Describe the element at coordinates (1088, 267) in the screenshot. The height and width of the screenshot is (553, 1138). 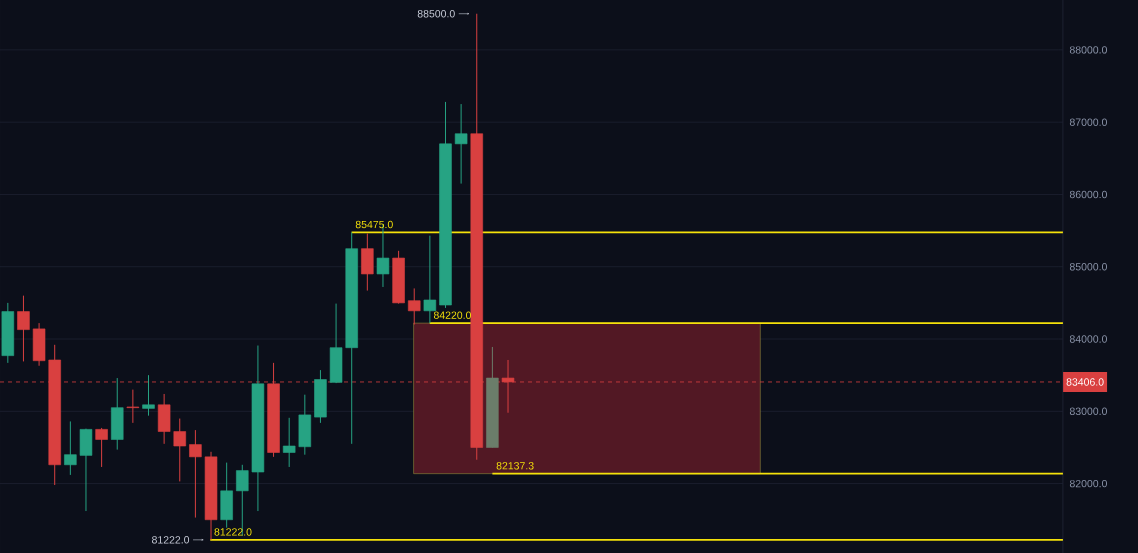
I see `y-tick-label: 85000.0` at that location.